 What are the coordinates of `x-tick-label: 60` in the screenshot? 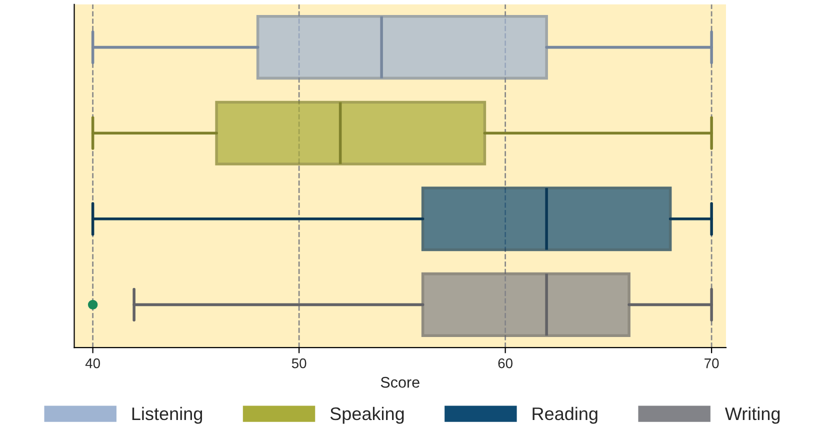 It's located at (505, 363).